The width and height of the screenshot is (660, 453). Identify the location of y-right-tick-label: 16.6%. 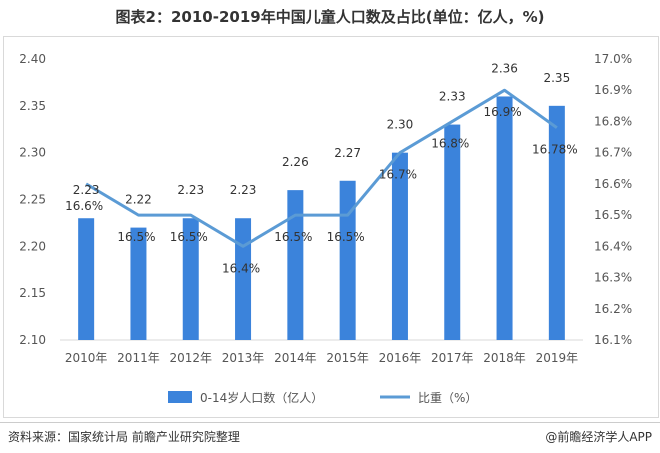
(613, 184).